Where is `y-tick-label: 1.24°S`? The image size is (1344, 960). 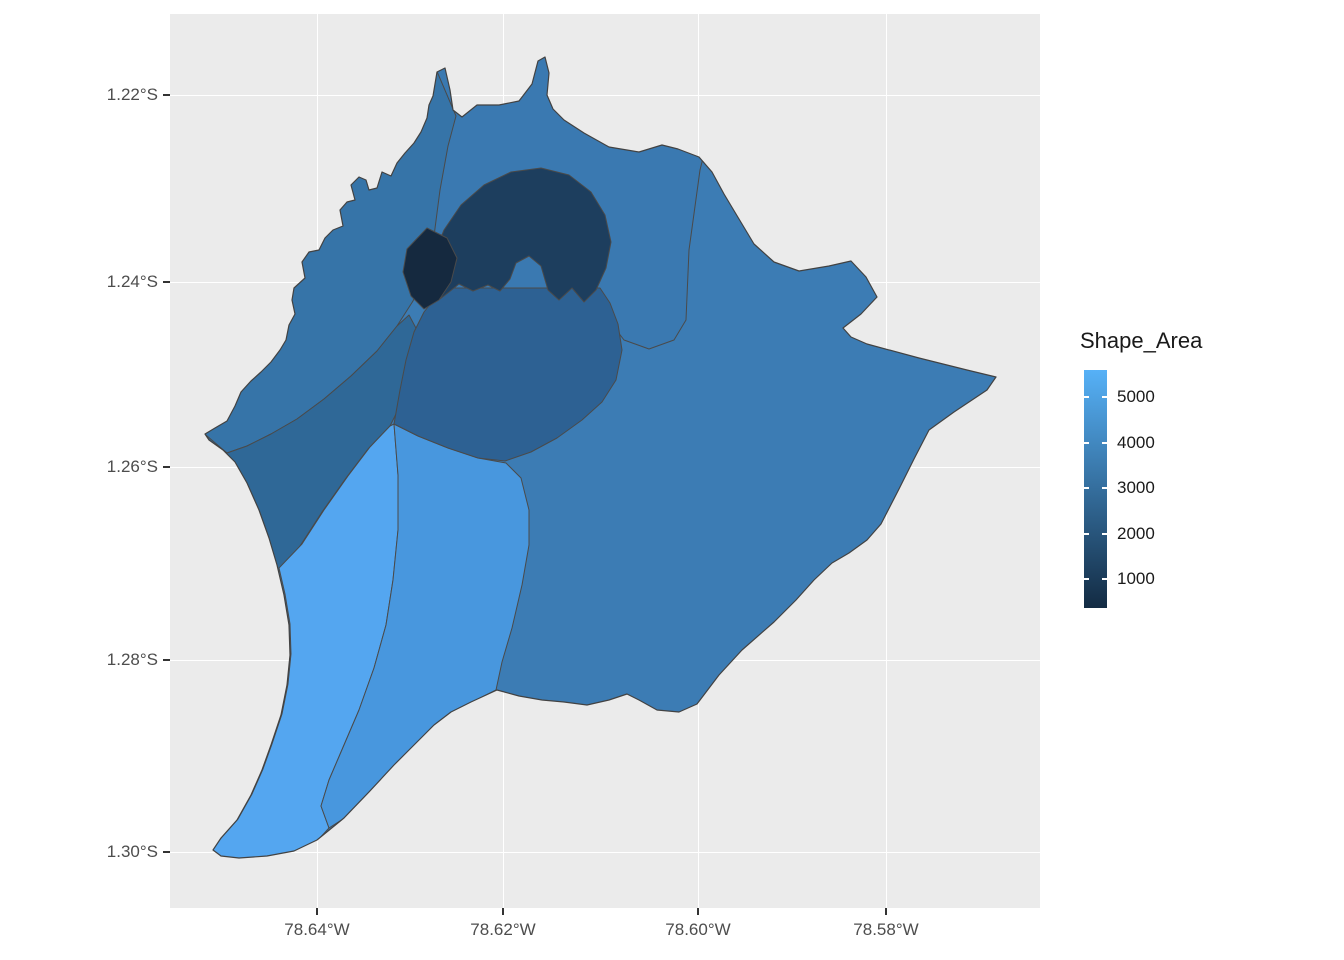
y-tick-label: 1.24°S is located at coordinates (132, 281).